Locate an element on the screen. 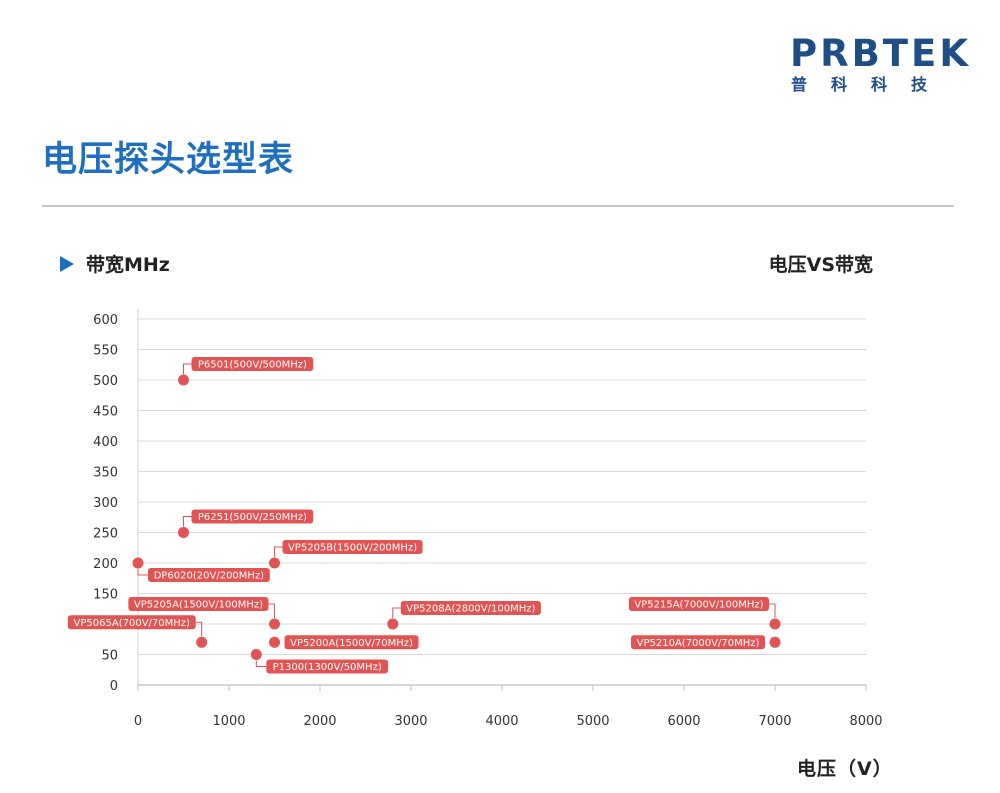 Image resolution: width=1000 pixels, height=793 pixels. point-label: P6251(500V/250MHz) is located at coordinates (252, 517).